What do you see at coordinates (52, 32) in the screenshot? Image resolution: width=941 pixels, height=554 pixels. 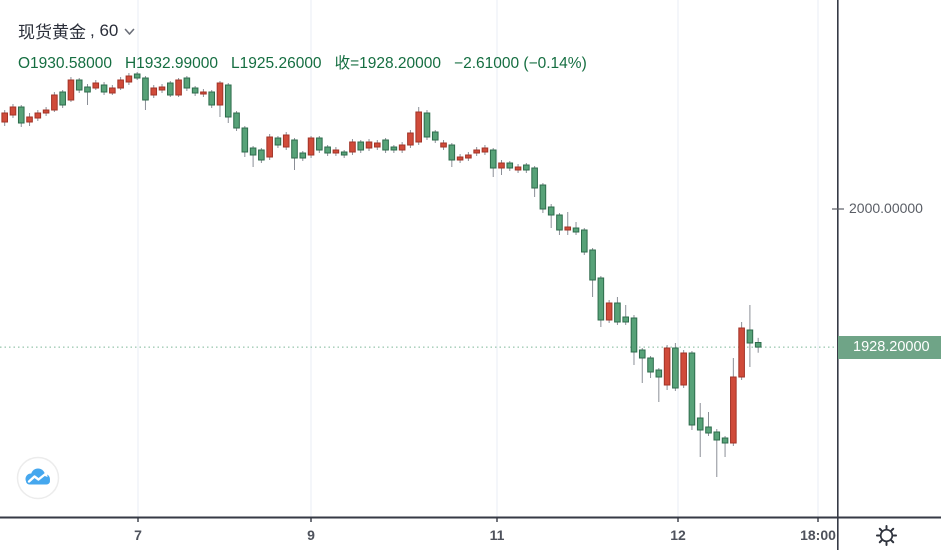 I see `symbol-name: 现货黄金` at bounding box center [52, 32].